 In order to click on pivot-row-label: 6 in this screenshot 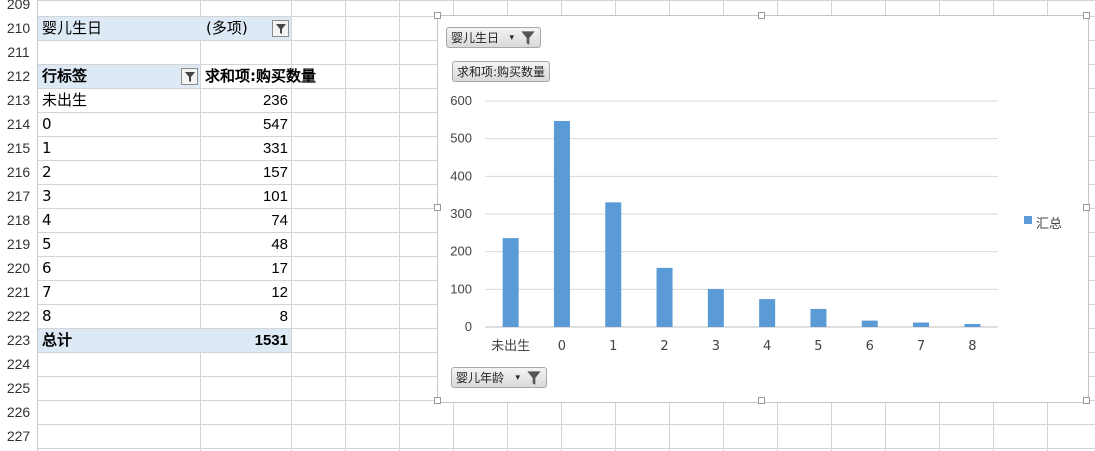, I will do `click(47, 268)`.